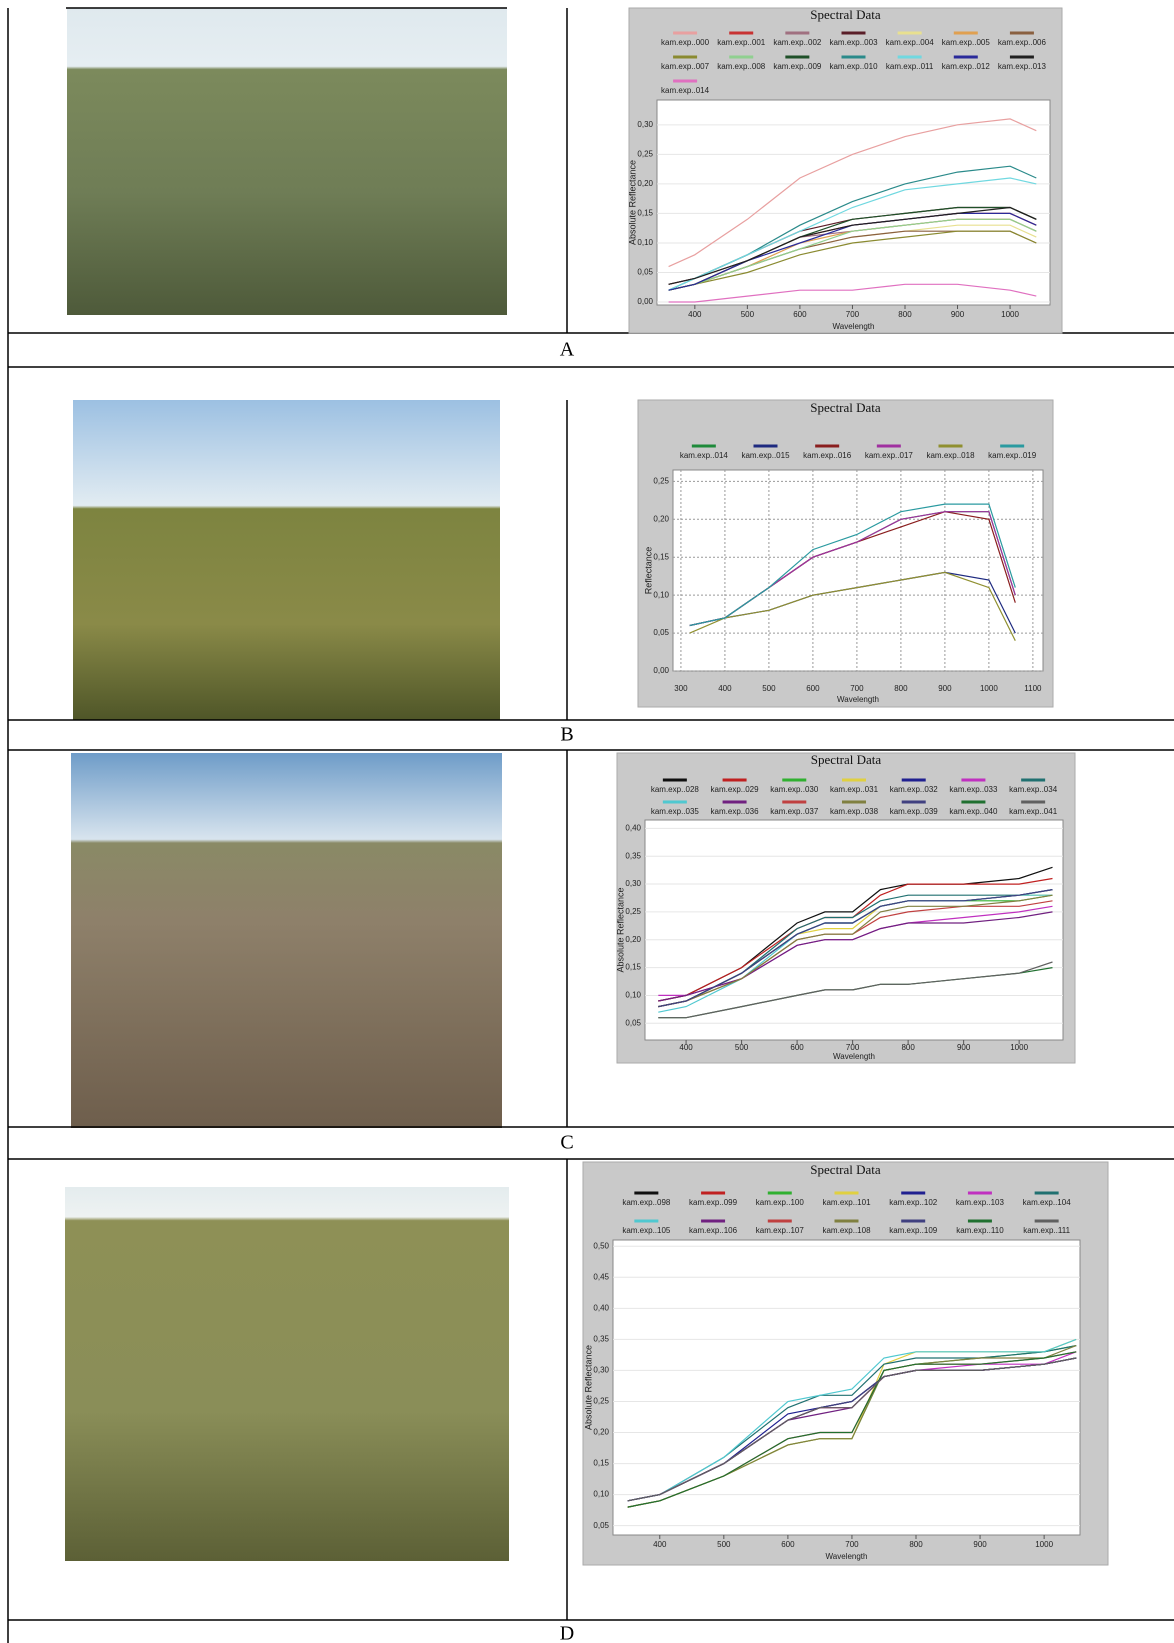  I want to click on panel-label: C, so click(566, 1143).